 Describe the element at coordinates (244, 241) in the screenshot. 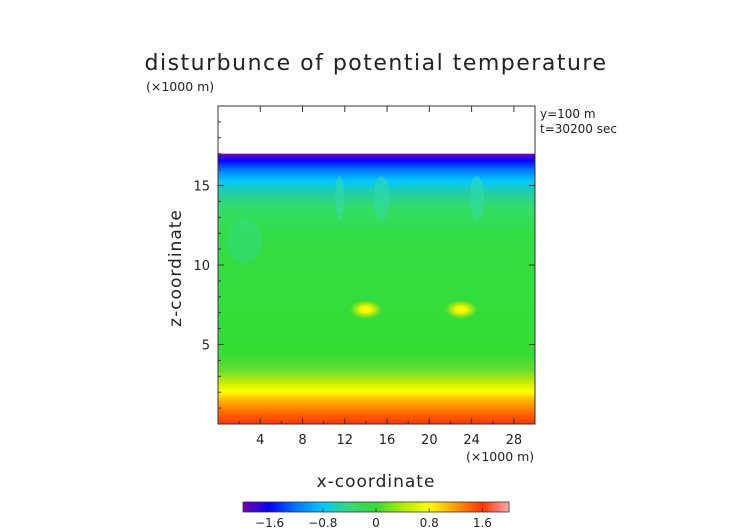

I see `neutral-patch` at that location.